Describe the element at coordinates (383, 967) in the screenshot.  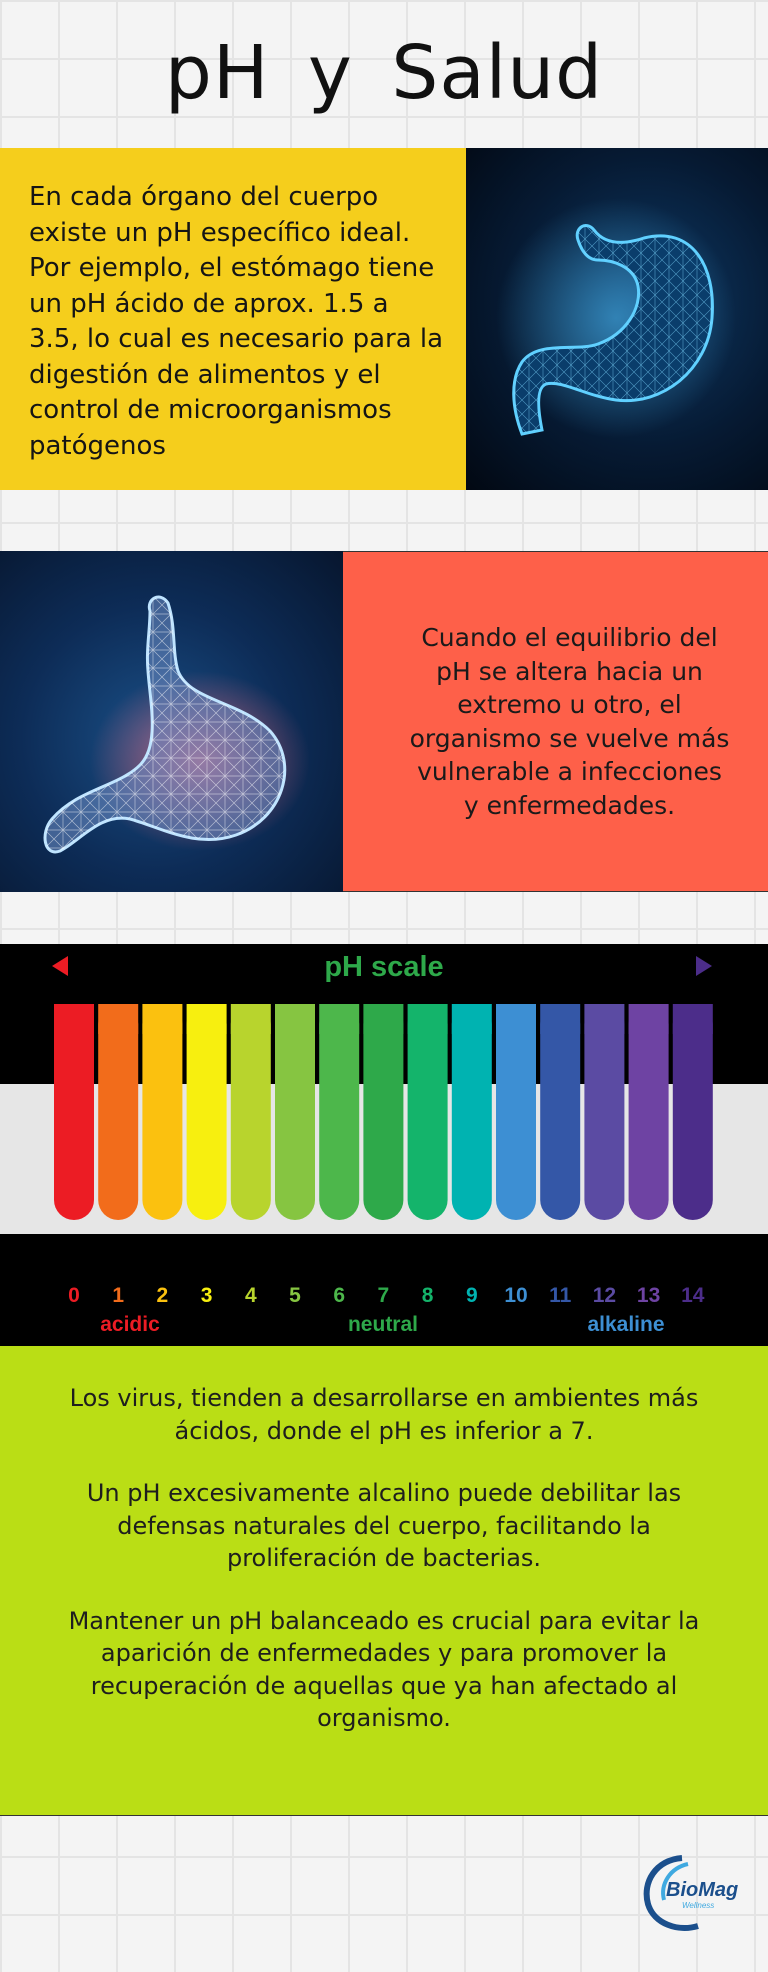
I see `ph-scale-title: pH scale` at that location.